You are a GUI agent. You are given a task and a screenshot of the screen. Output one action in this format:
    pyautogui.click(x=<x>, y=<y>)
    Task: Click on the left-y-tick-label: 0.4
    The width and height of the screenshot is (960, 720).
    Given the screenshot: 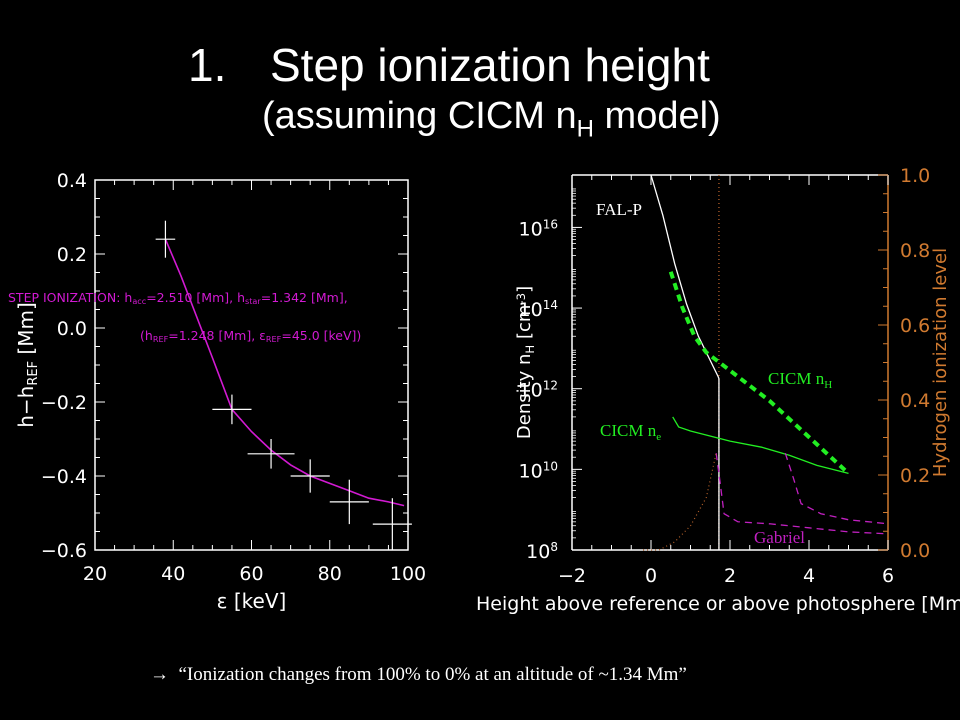 What is the action you would take?
    pyautogui.click(x=72, y=181)
    